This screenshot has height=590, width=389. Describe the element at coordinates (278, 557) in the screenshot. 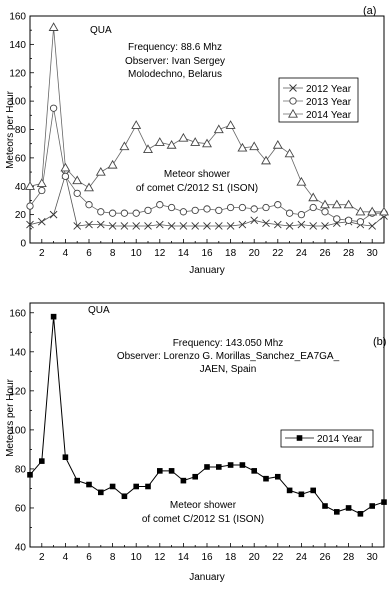

I see `panel-b-xtick-label: 22` at that location.